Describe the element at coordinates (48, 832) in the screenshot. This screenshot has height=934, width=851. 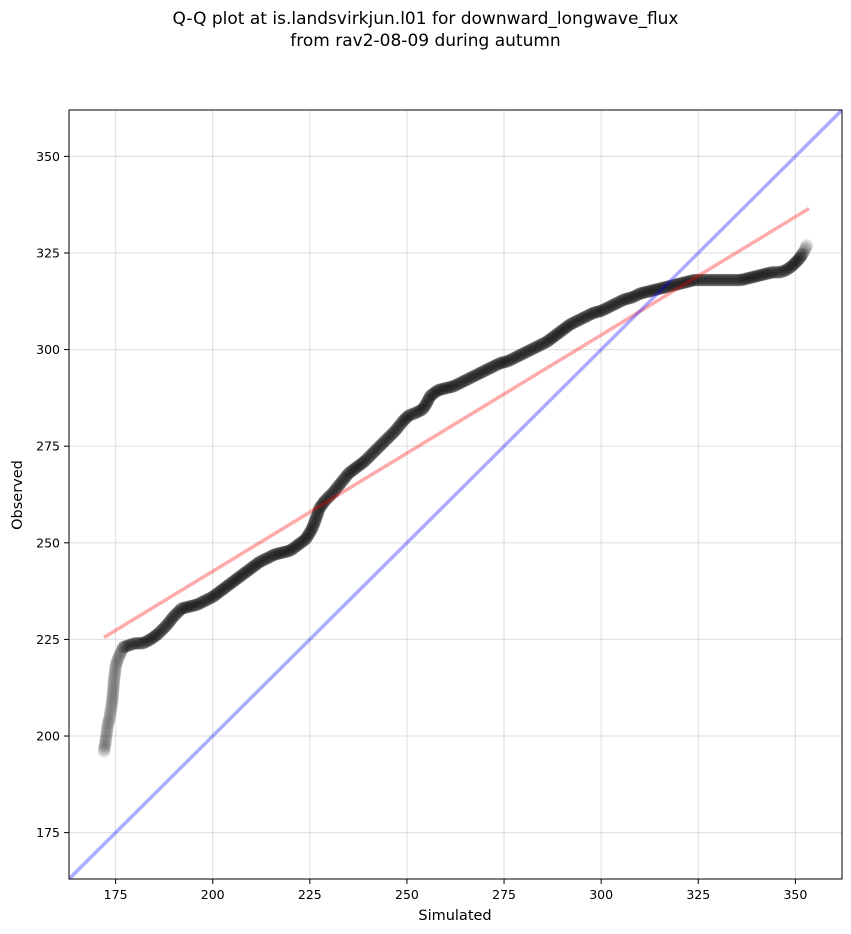
I see `y-tick-label: 175` at that location.